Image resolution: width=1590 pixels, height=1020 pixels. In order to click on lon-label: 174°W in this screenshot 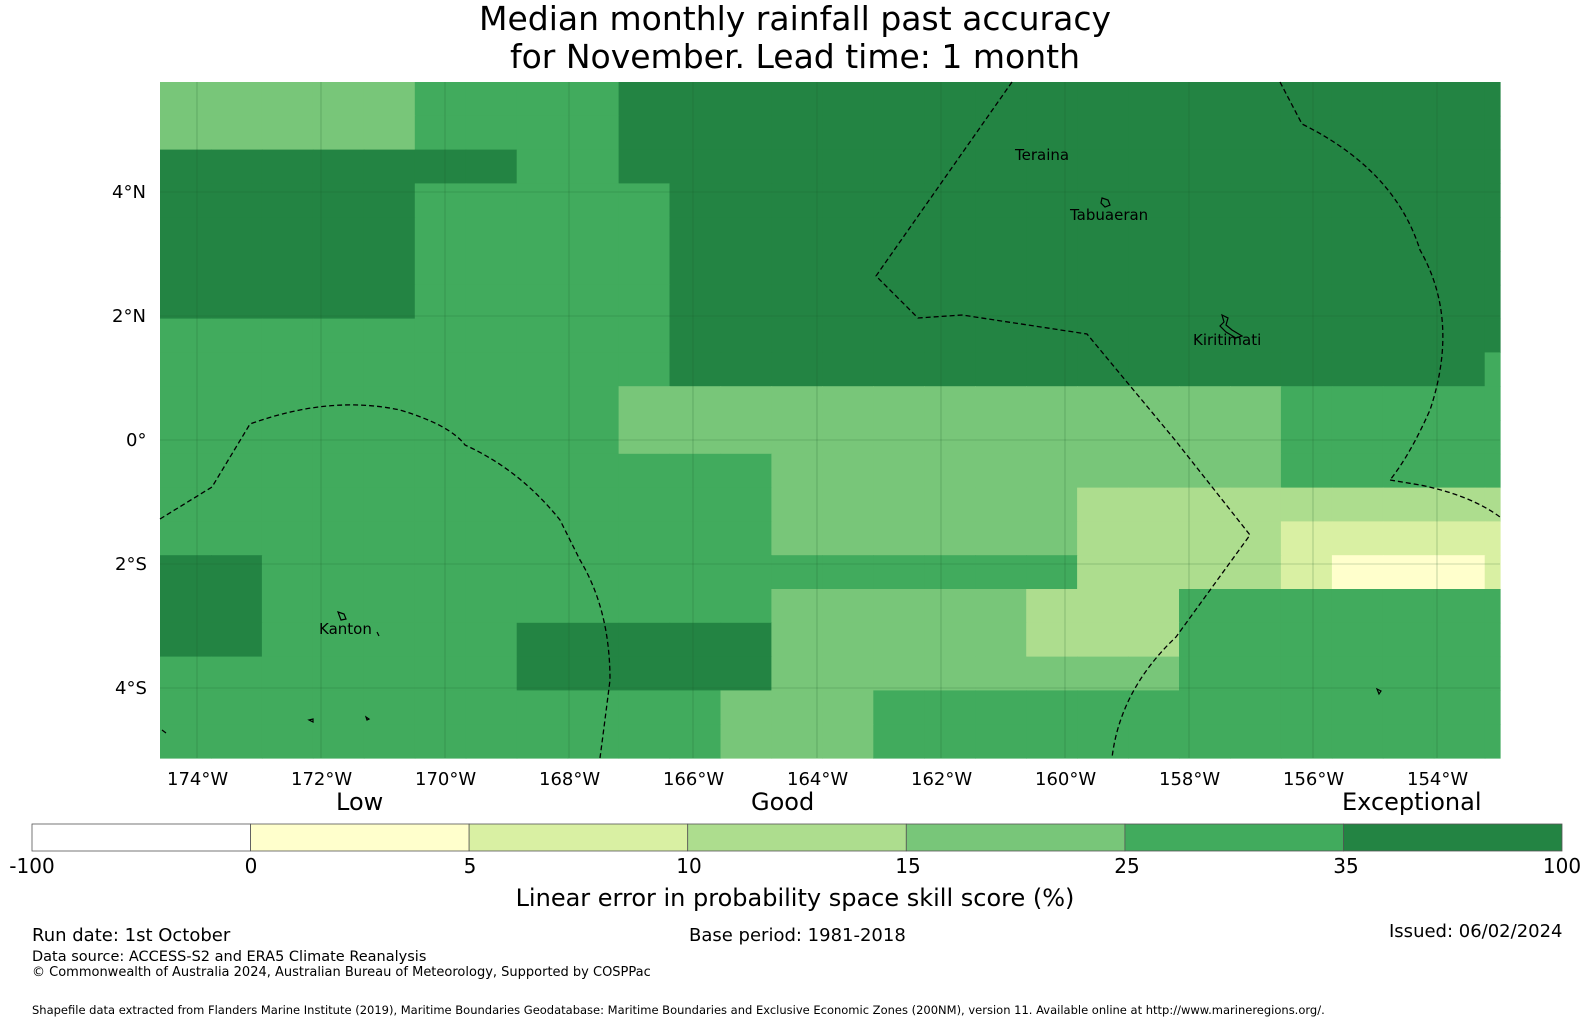, I will do `click(198, 779)`.